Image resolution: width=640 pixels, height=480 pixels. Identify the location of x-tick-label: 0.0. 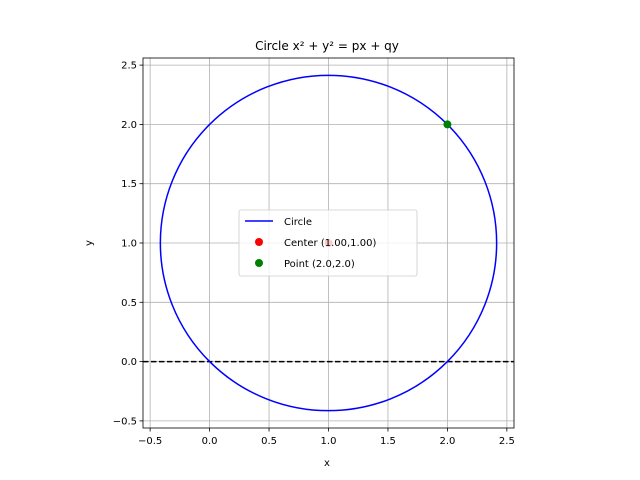
(210, 441).